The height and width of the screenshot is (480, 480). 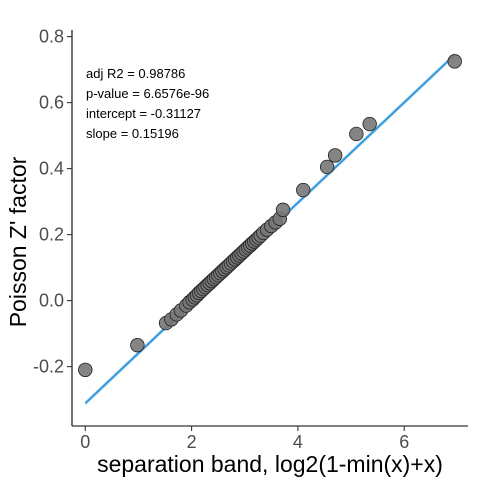 I want to click on y-tick-label: 0.0, so click(x=51, y=301).